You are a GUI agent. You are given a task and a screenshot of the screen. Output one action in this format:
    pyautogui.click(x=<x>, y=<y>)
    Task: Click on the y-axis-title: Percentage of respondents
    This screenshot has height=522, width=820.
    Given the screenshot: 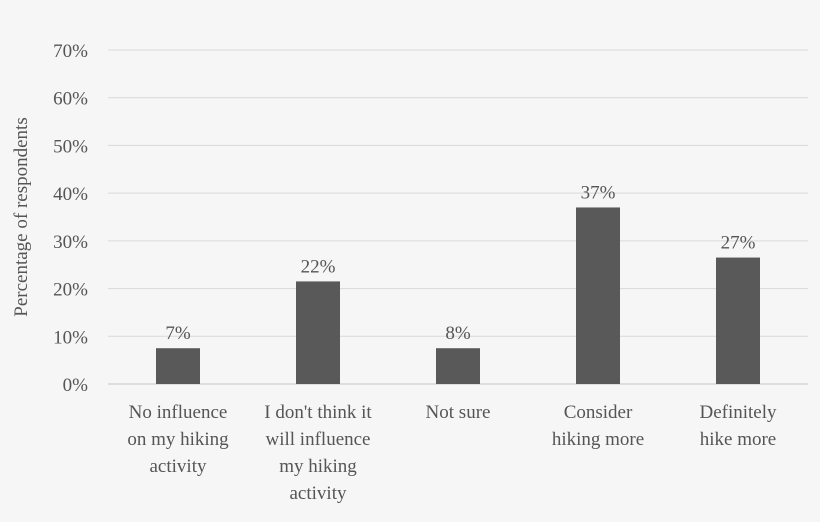 What is the action you would take?
    pyautogui.click(x=21, y=216)
    